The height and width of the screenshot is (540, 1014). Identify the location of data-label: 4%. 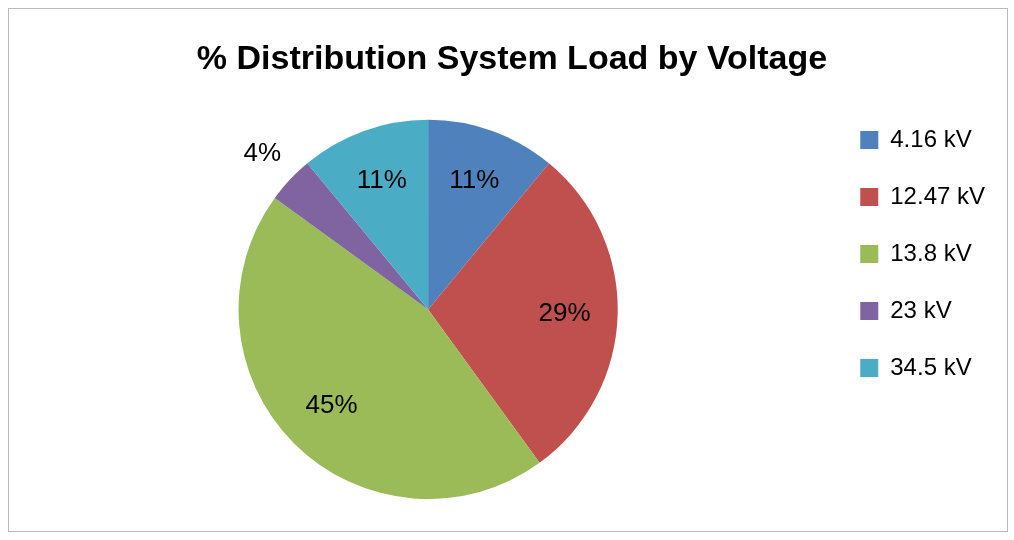
(262, 151).